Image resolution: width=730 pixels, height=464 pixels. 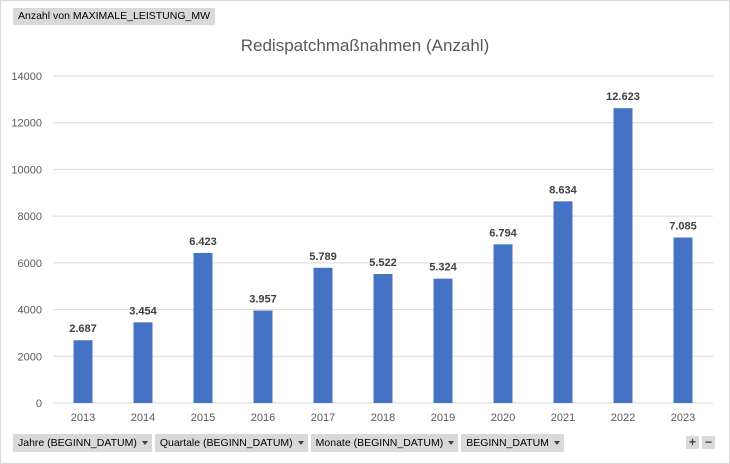 What do you see at coordinates (383, 418) in the screenshot?
I see `x-tick-label: 2018` at bounding box center [383, 418].